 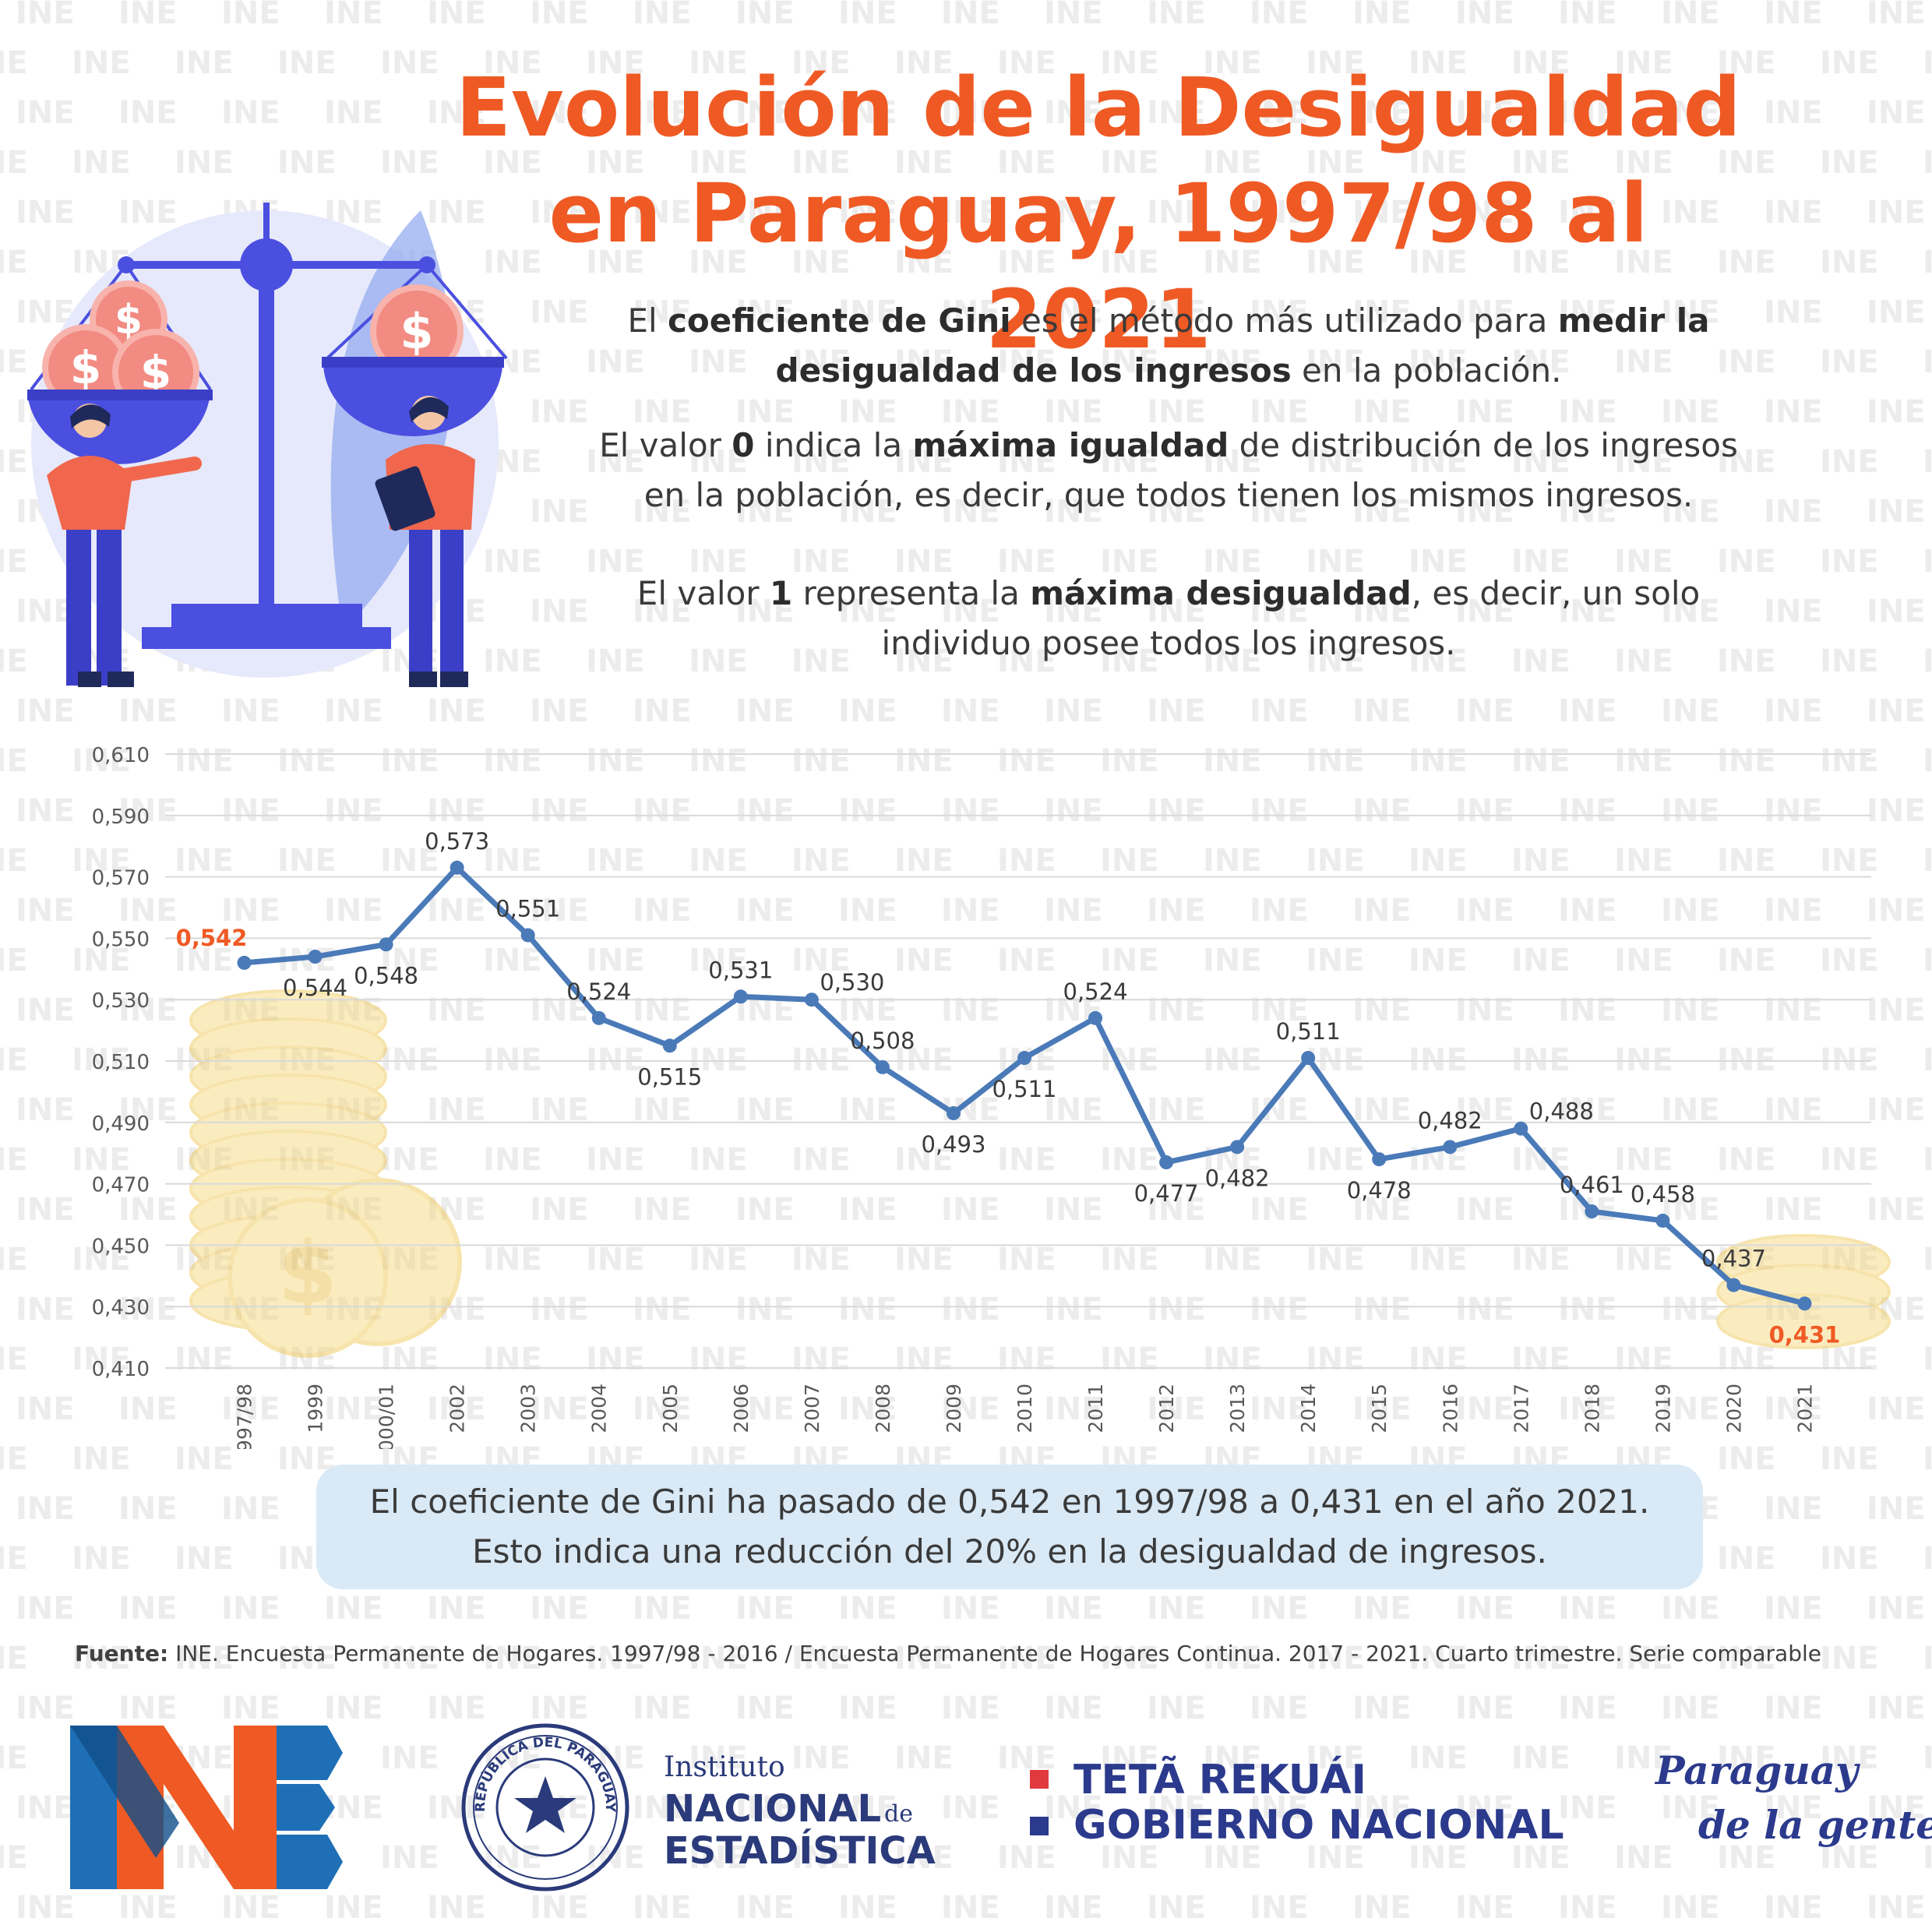 What do you see at coordinates (1592, 1409) in the screenshot?
I see `x-tick-label: 2018` at bounding box center [1592, 1409].